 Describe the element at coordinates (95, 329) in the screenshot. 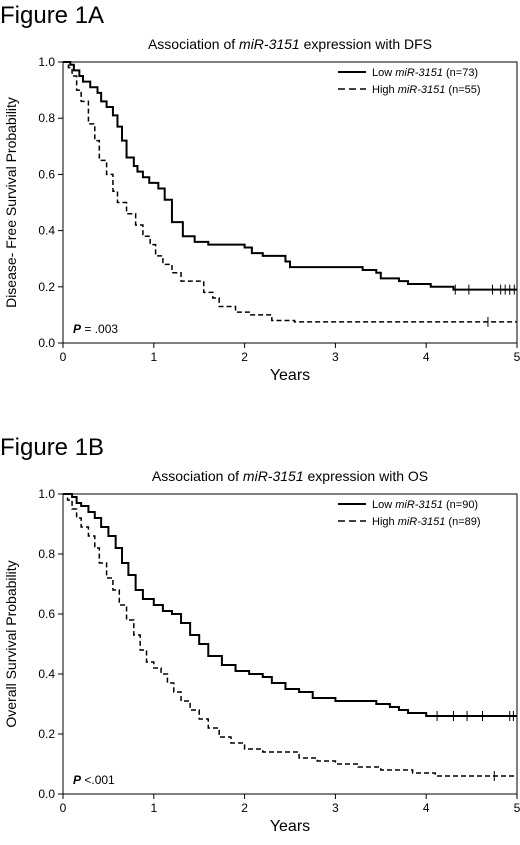

I see `p-value-annotation: P = .003` at that location.